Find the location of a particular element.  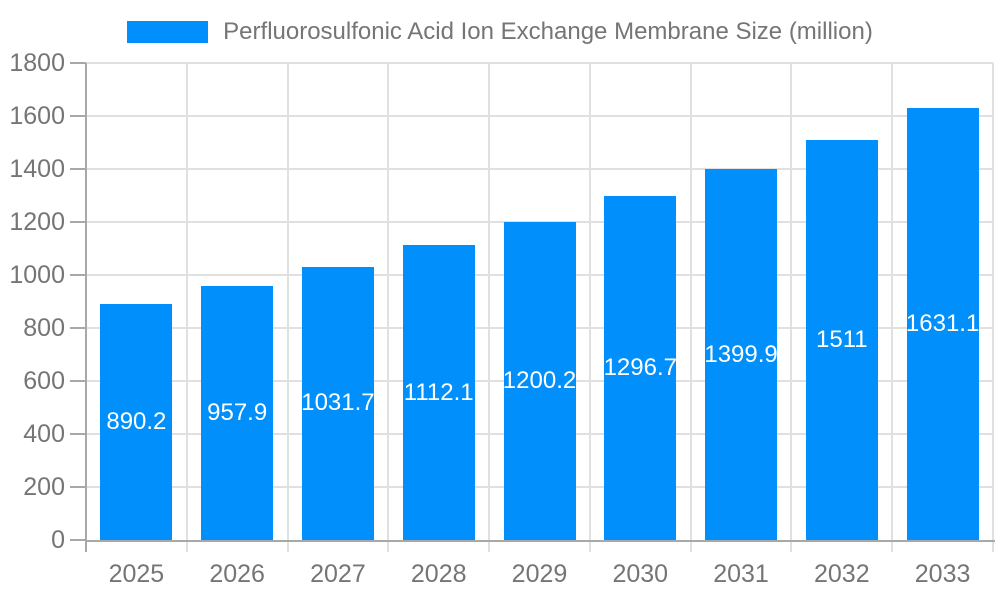

bar: 1200.2 is located at coordinates (539, 380).